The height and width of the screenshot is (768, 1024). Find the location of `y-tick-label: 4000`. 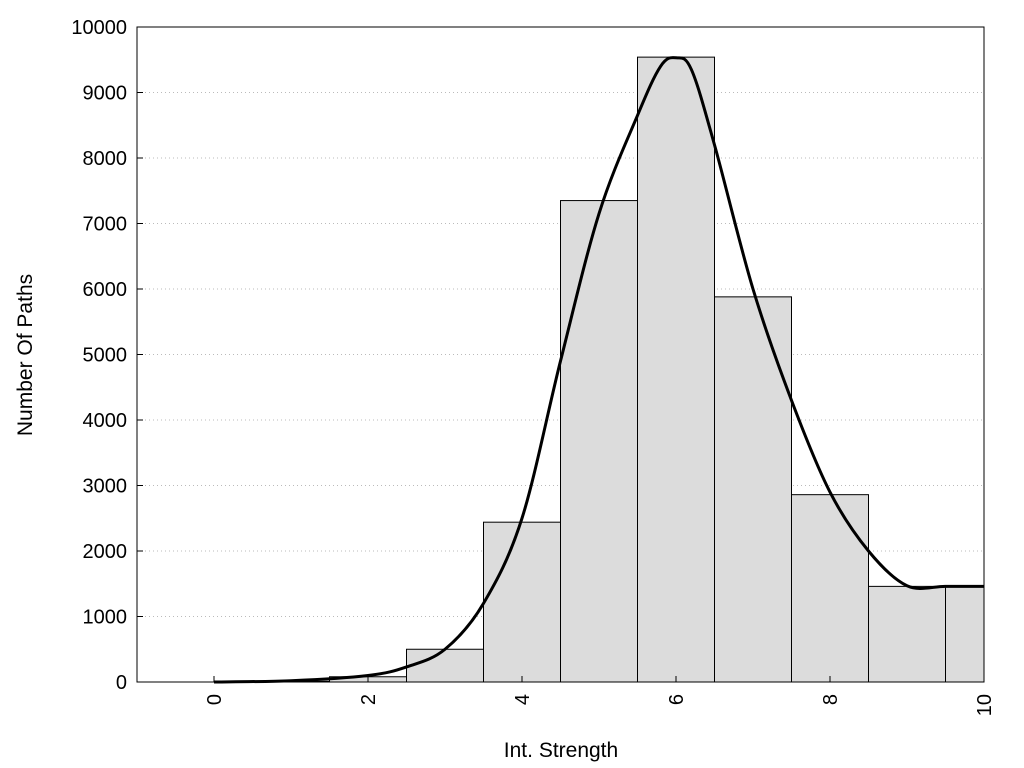

y-tick-label: 4000 is located at coordinates (105, 421).